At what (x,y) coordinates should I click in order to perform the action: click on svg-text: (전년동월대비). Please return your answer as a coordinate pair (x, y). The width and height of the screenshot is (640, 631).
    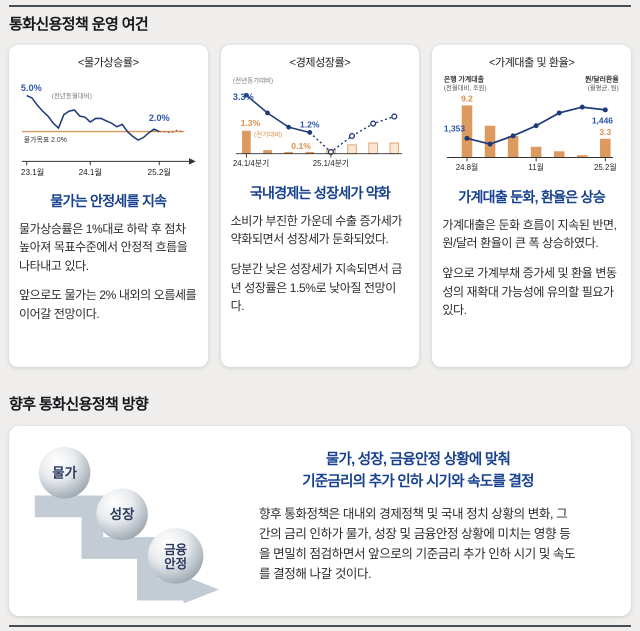
    Looking at the image, I should click on (72, 95).